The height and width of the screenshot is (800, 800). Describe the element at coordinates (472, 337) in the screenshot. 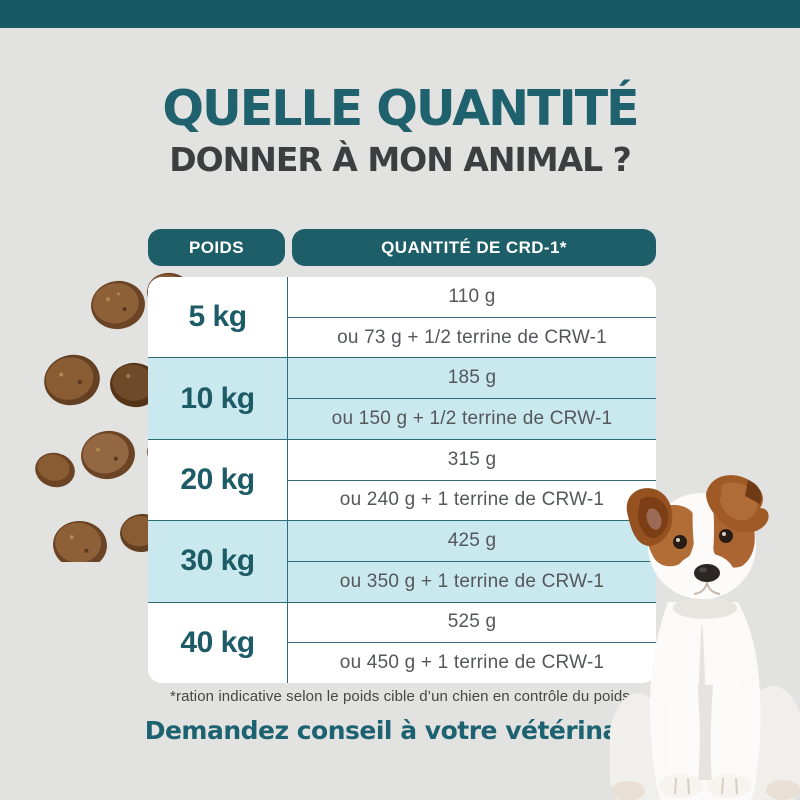

I see `quantity-alternative: ou 73 g + 1/2 terrine de CRW-1` at that location.